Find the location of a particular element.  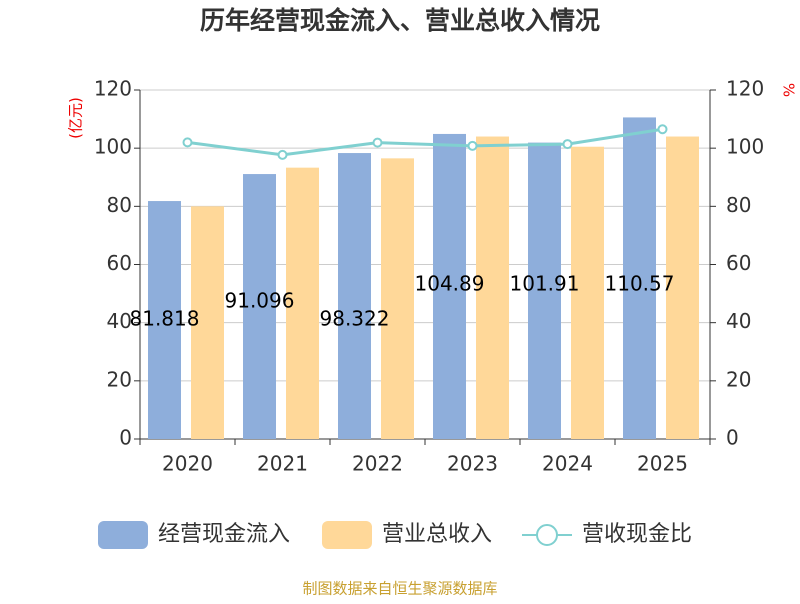

chart-title: 历年经营现金流入、营业总收入情况 is located at coordinates (400, 20).